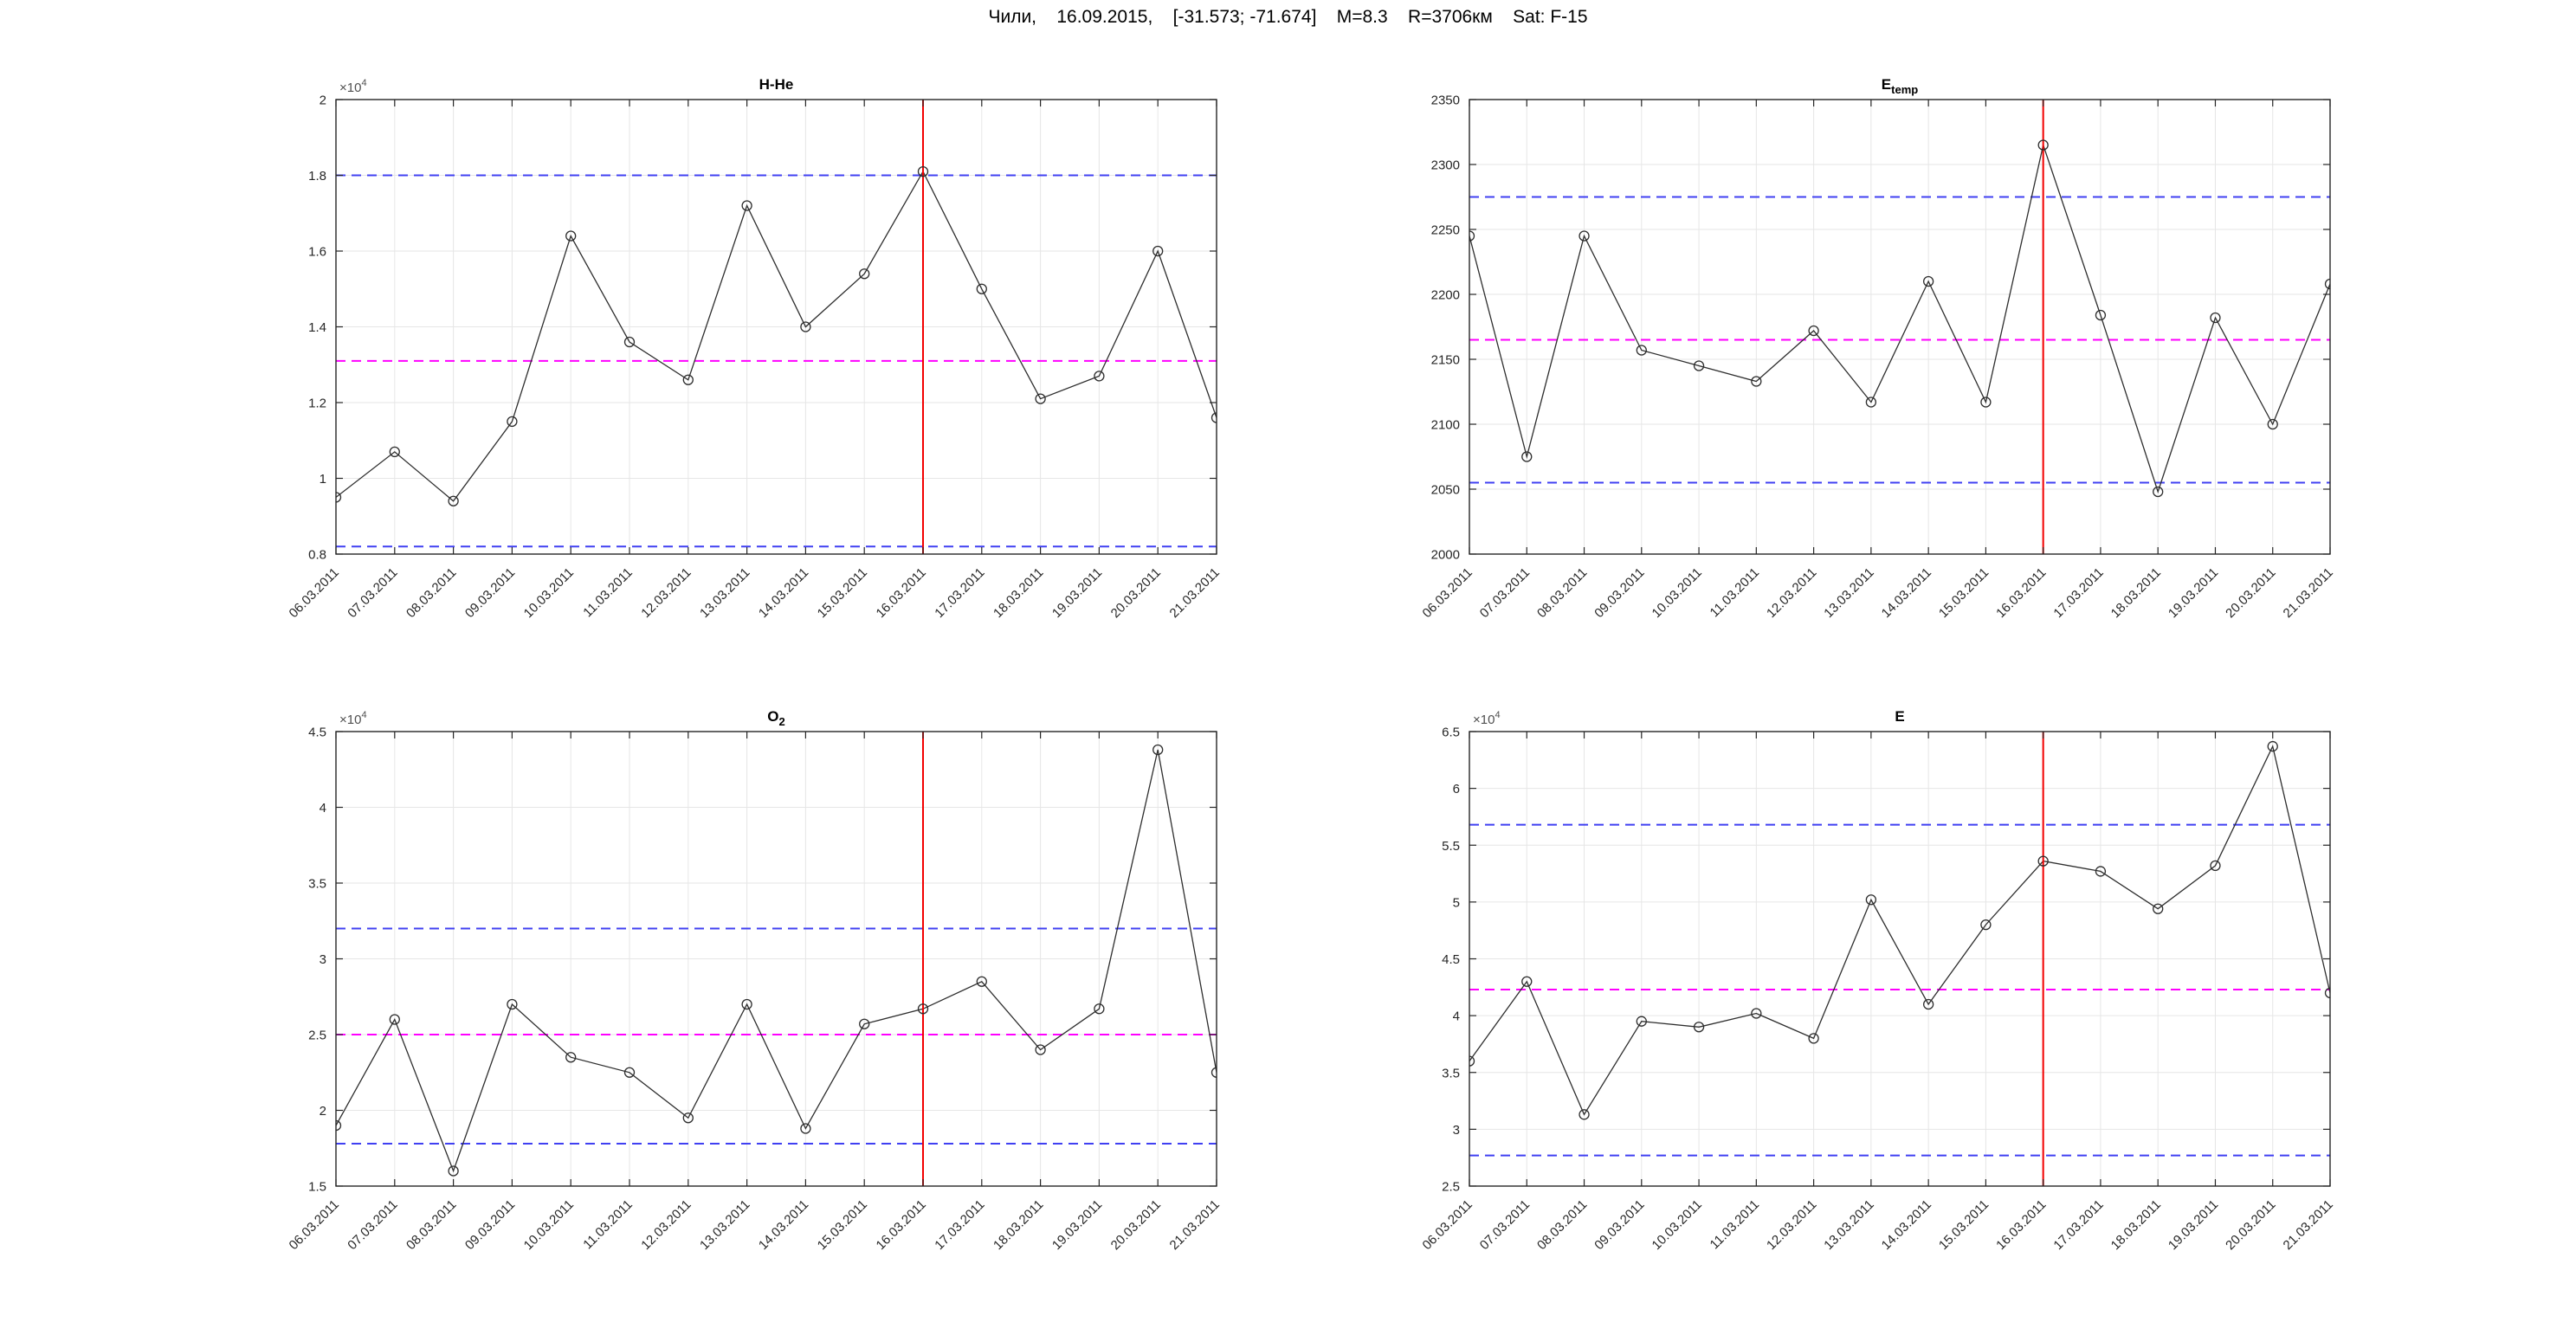 This screenshot has height=1335, width=2576. I want to click on y-tick-label: 1.8, so click(317, 176).